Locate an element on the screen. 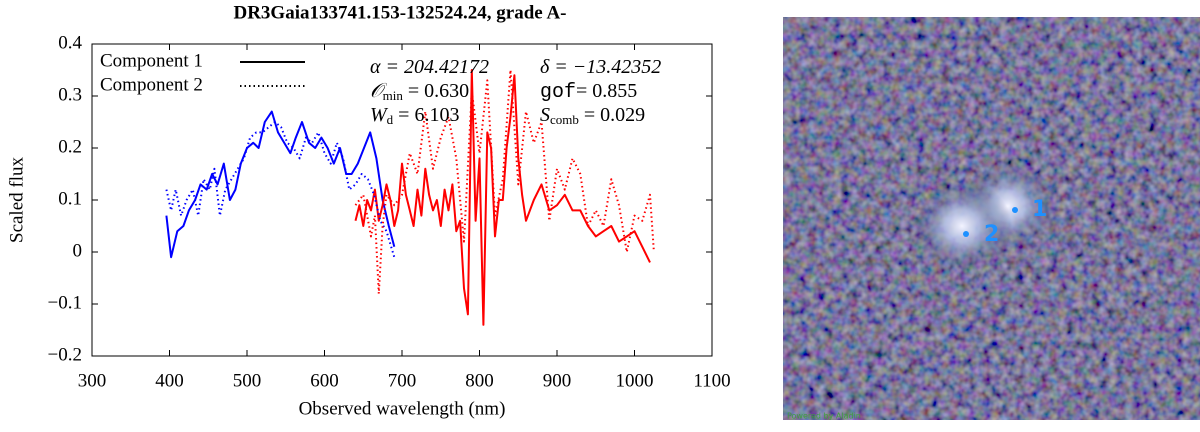 The width and height of the screenshot is (1200, 432). legend-label: Component 1 is located at coordinates (151, 60).